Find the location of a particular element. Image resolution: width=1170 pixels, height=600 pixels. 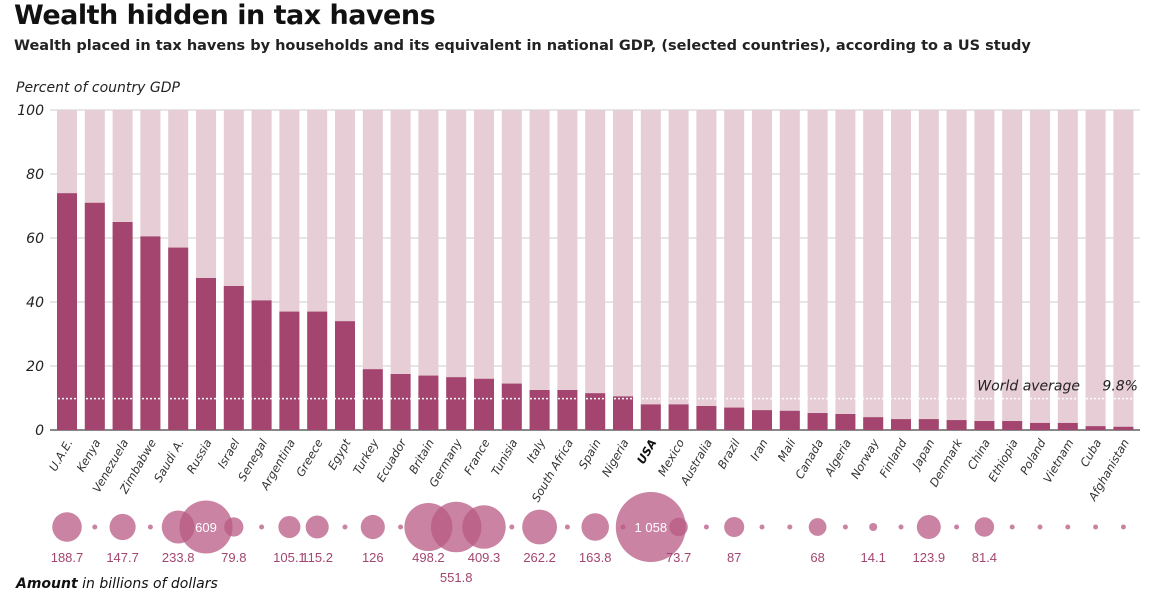

amount-label: 1 058 is located at coordinates (651, 527).